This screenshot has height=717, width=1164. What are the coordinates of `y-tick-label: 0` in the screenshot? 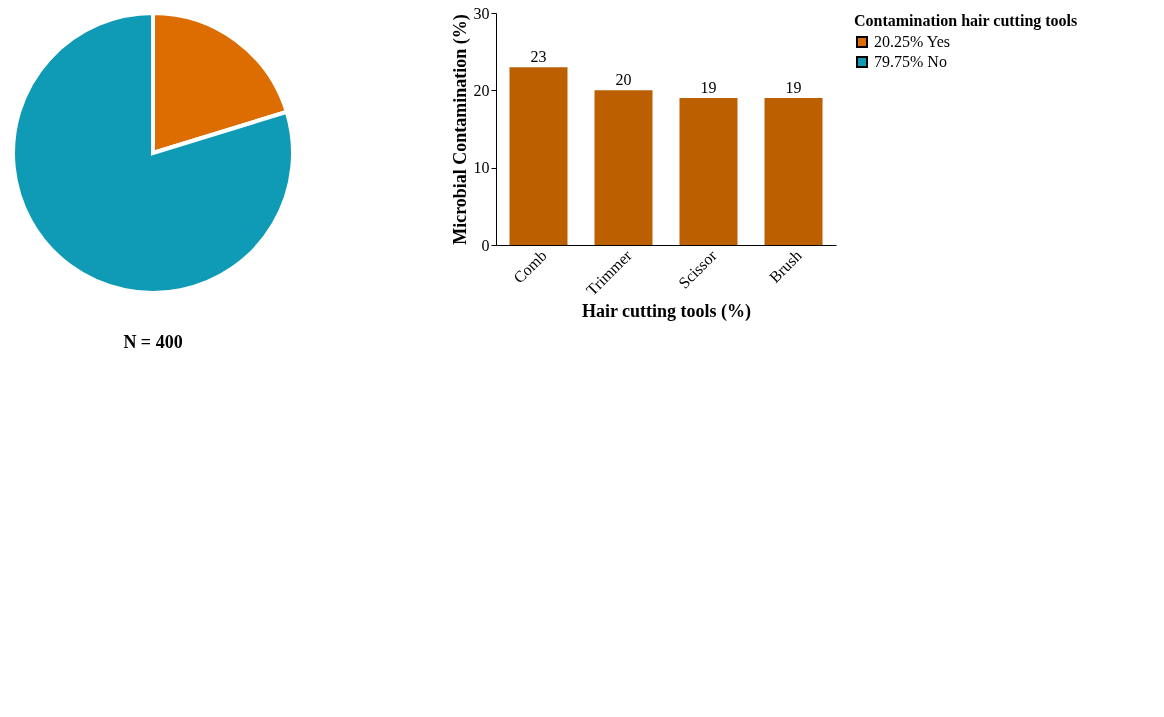 It's located at (485, 245).